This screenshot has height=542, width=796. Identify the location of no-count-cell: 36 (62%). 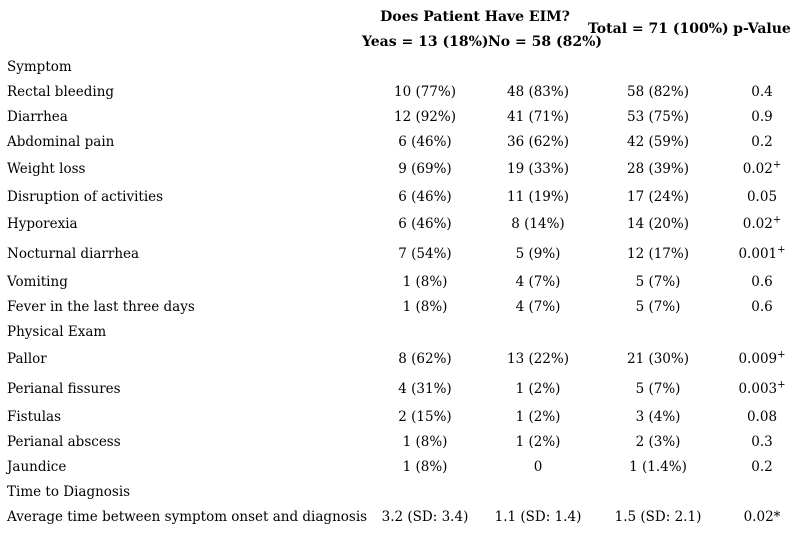
(537, 141).